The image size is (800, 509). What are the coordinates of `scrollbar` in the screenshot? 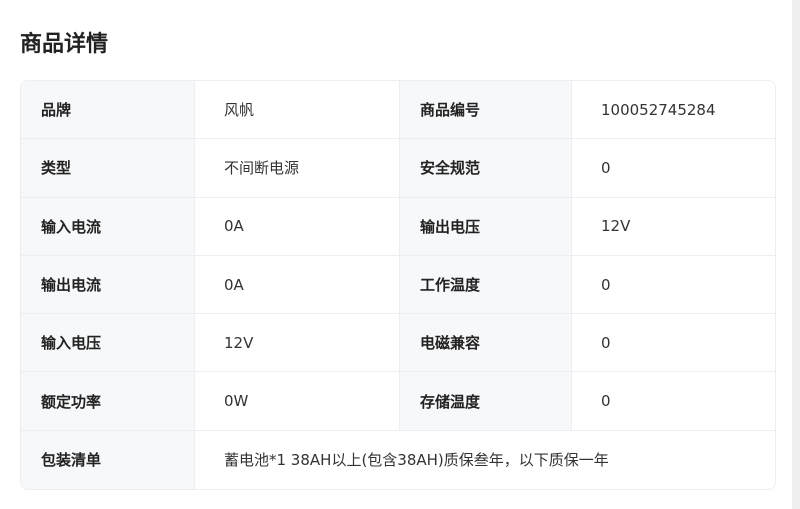 It's located at (796, 254).